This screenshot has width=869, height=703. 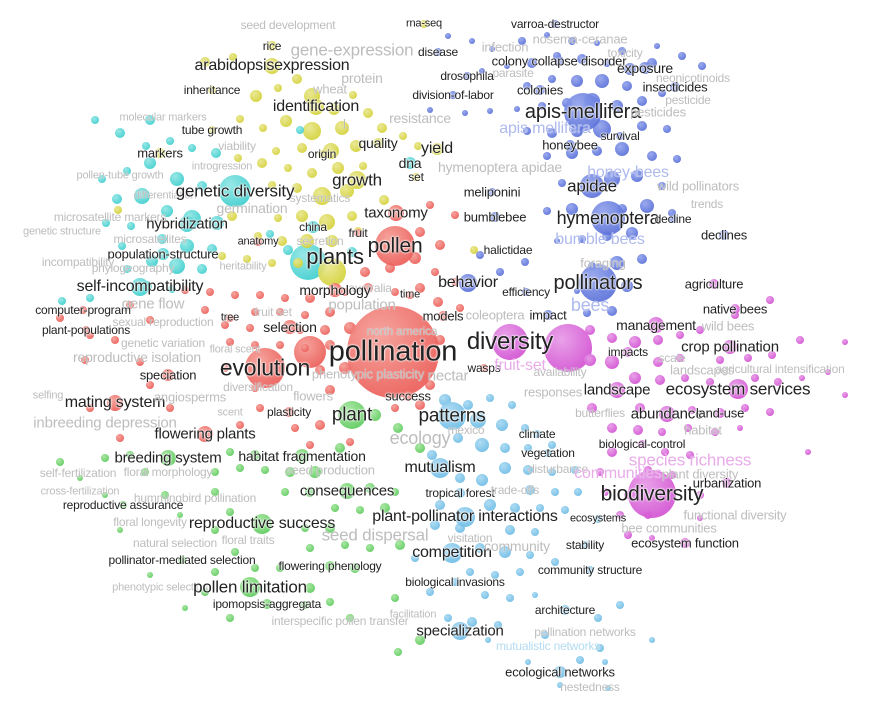 I want to click on term-label: efficiency, so click(x=526, y=292).